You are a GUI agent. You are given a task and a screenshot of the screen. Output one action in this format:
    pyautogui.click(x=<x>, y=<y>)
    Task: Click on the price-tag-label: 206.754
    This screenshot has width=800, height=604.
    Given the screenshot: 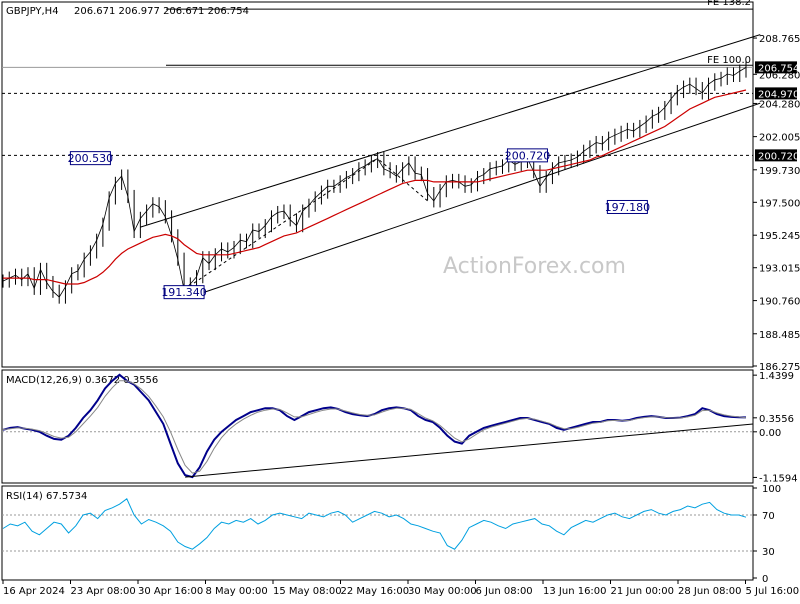 What is the action you would take?
    pyautogui.click(x=778, y=68)
    